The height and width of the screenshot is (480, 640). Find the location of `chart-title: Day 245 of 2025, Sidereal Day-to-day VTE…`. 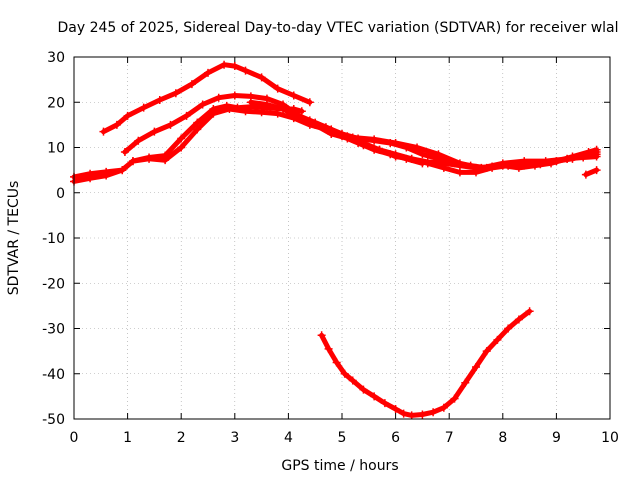

chart-title: Day 245 of 2025, Sidereal Day-to-day VTE… is located at coordinates (337, 28).